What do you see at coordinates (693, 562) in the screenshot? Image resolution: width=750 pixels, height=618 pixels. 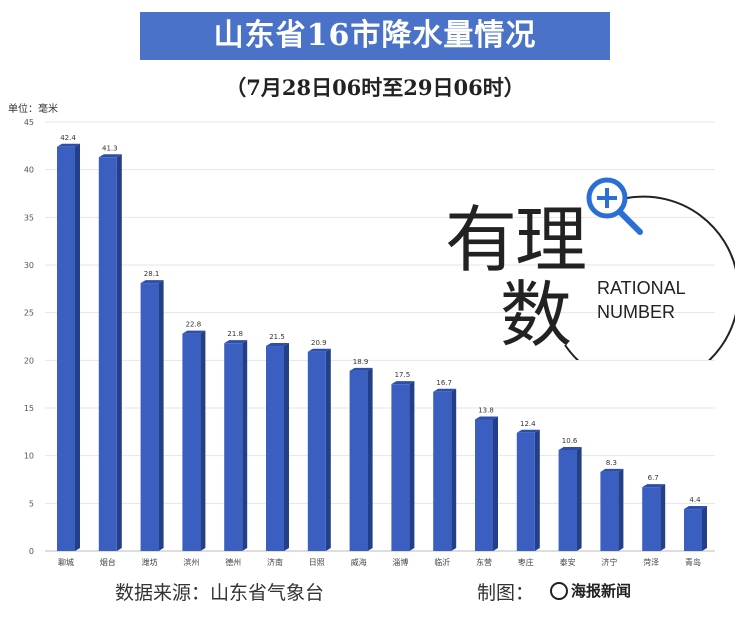 I see `x-tick-label: 青岛` at bounding box center [693, 562].